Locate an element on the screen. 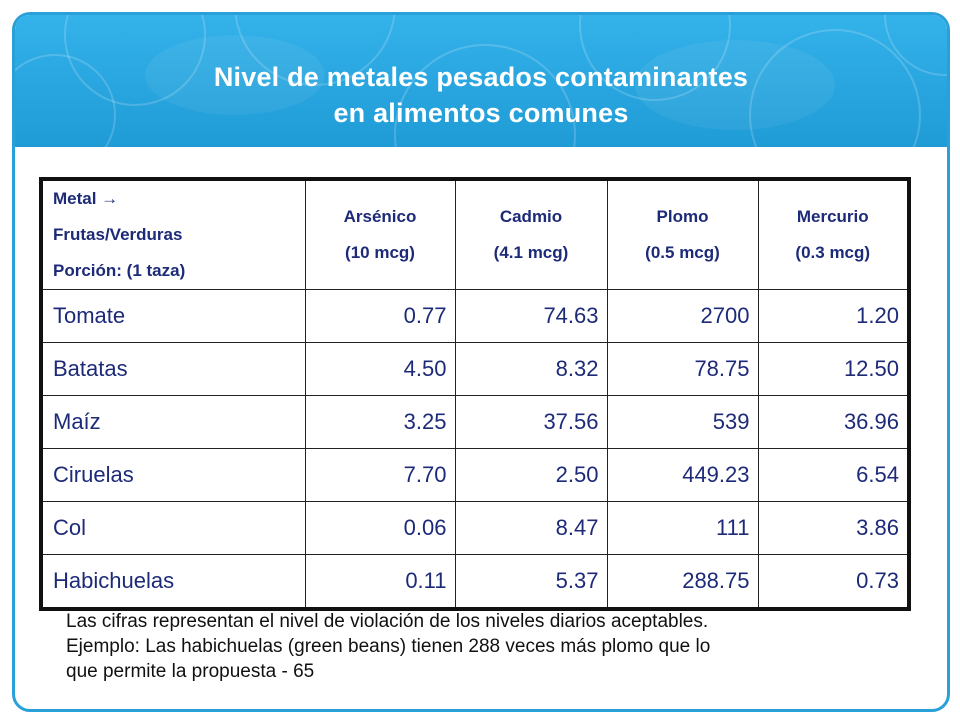 The image size is (960, 720). title-line-1: Nivel de metales pesados contaminantes is located at coordinates (481, 77).